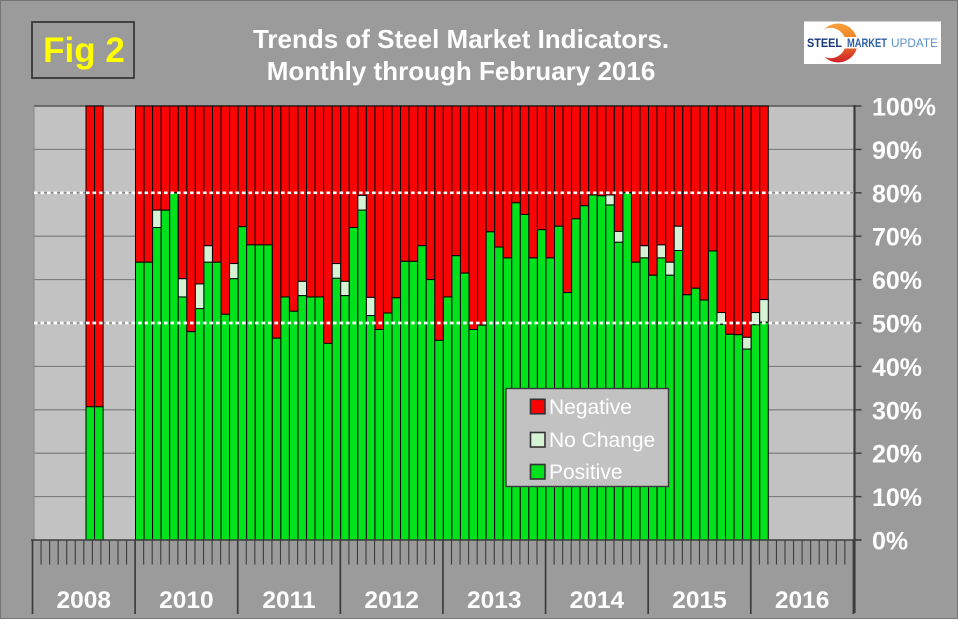 The image size is (958, 624). I want to click on svg-text: 2011, so click(288, 600).